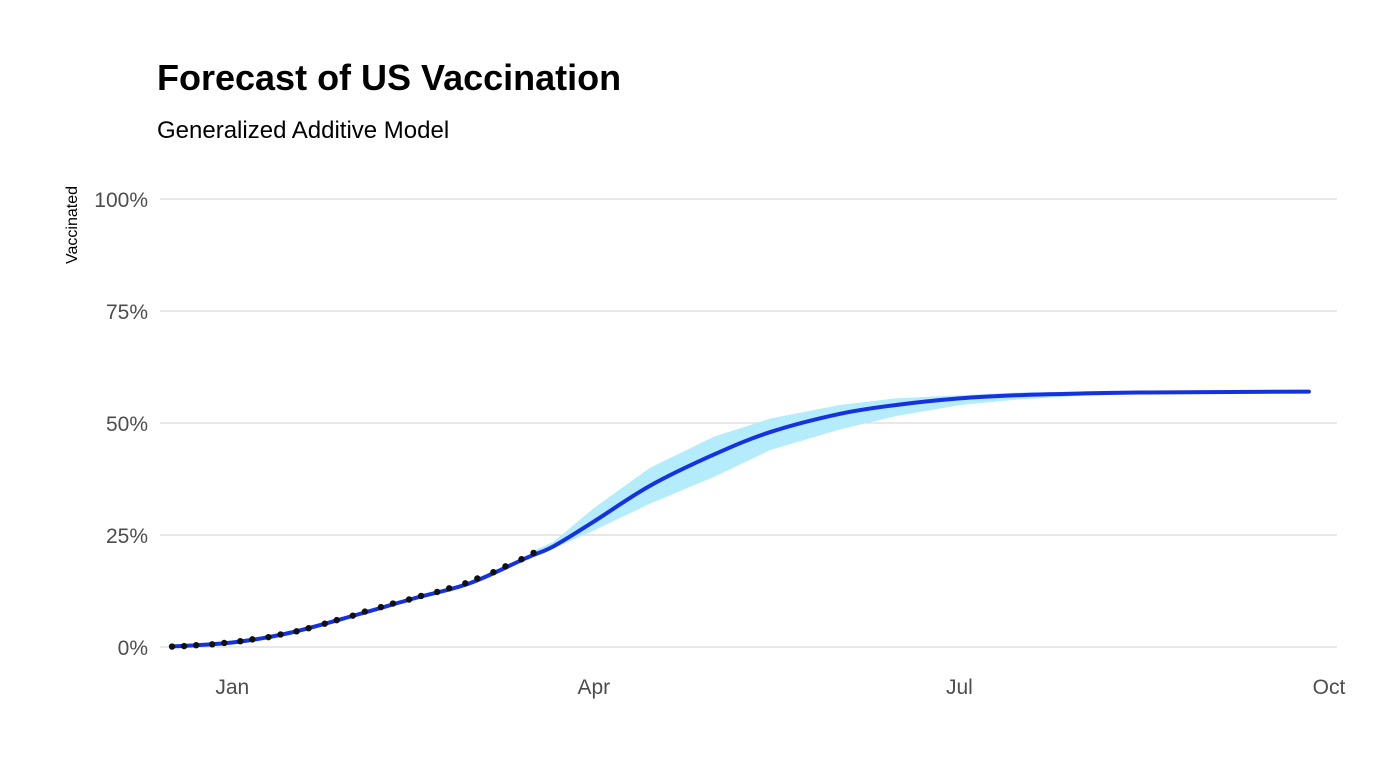 This screenshot has width=1400, height=762. I want to click on y-axis-title: Vaccinated, so click(72, 225).